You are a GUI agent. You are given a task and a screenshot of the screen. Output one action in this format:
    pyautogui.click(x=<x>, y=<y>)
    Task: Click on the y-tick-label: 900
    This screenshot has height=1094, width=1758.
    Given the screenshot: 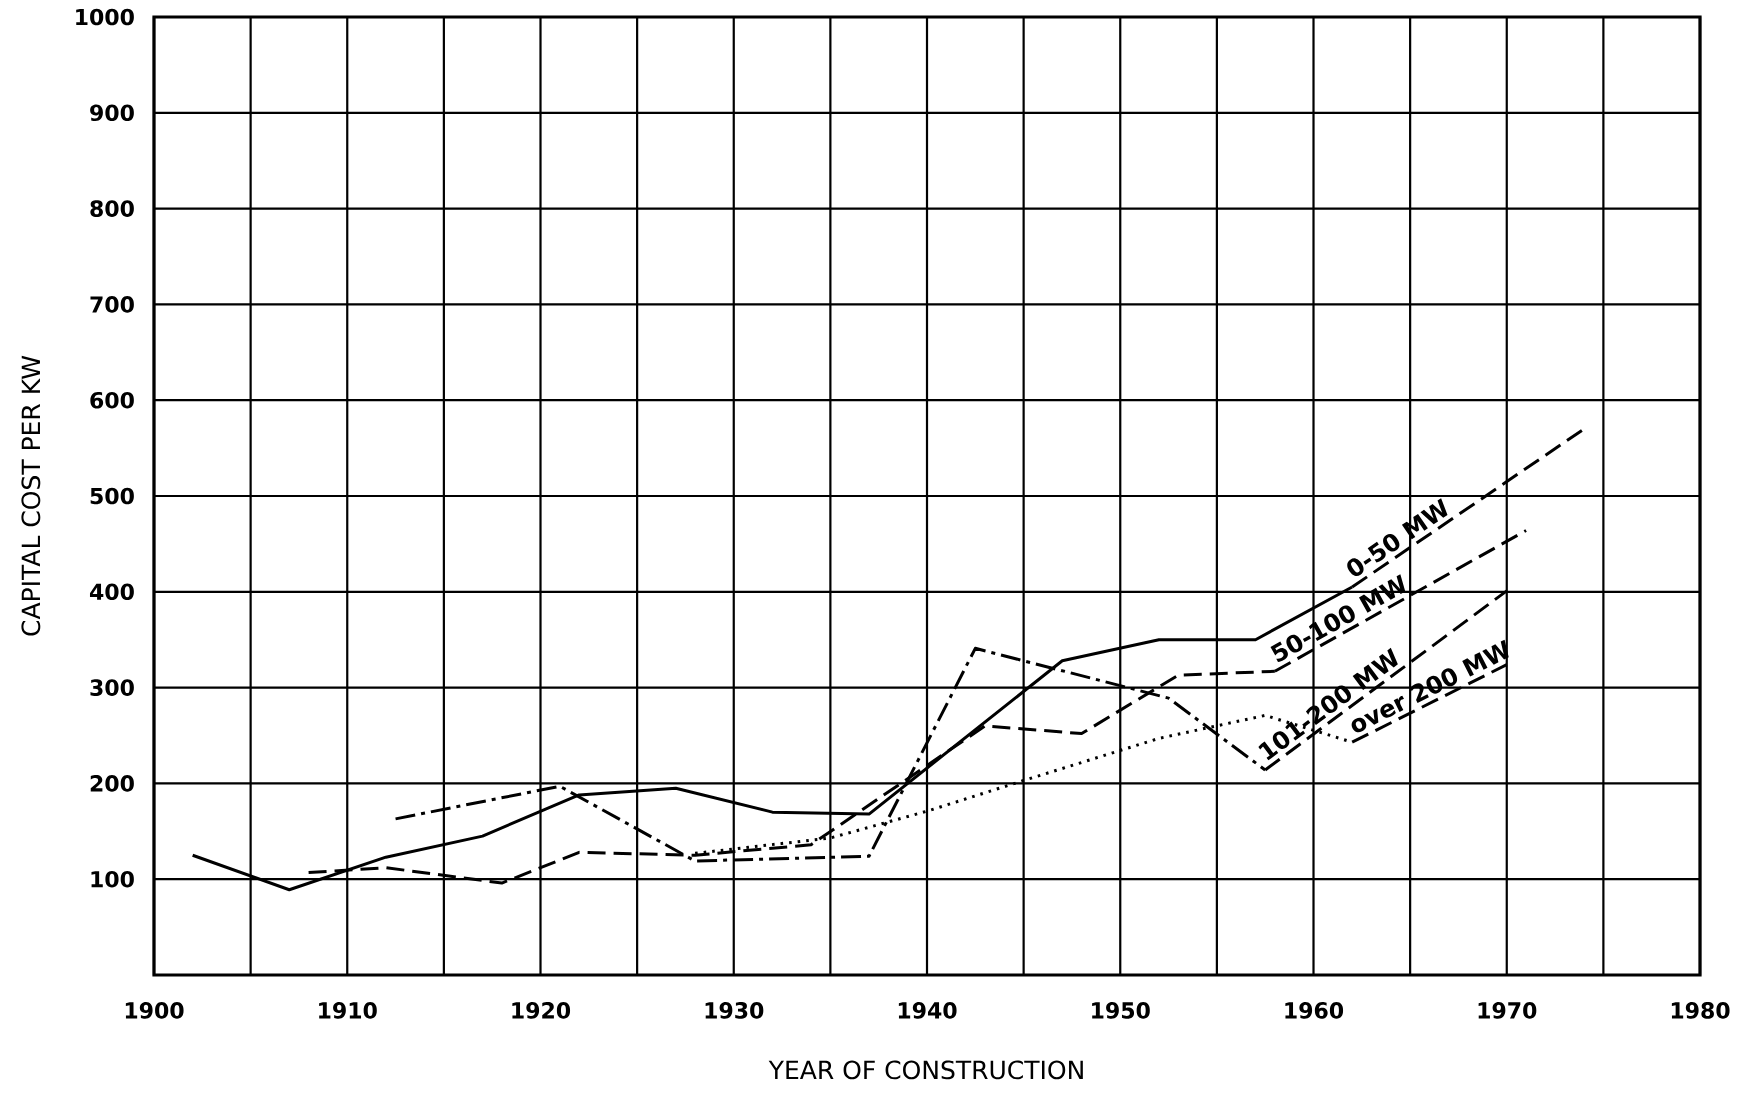 What is the action you would take?
    pyautogui.click(x=112, y=113)
    